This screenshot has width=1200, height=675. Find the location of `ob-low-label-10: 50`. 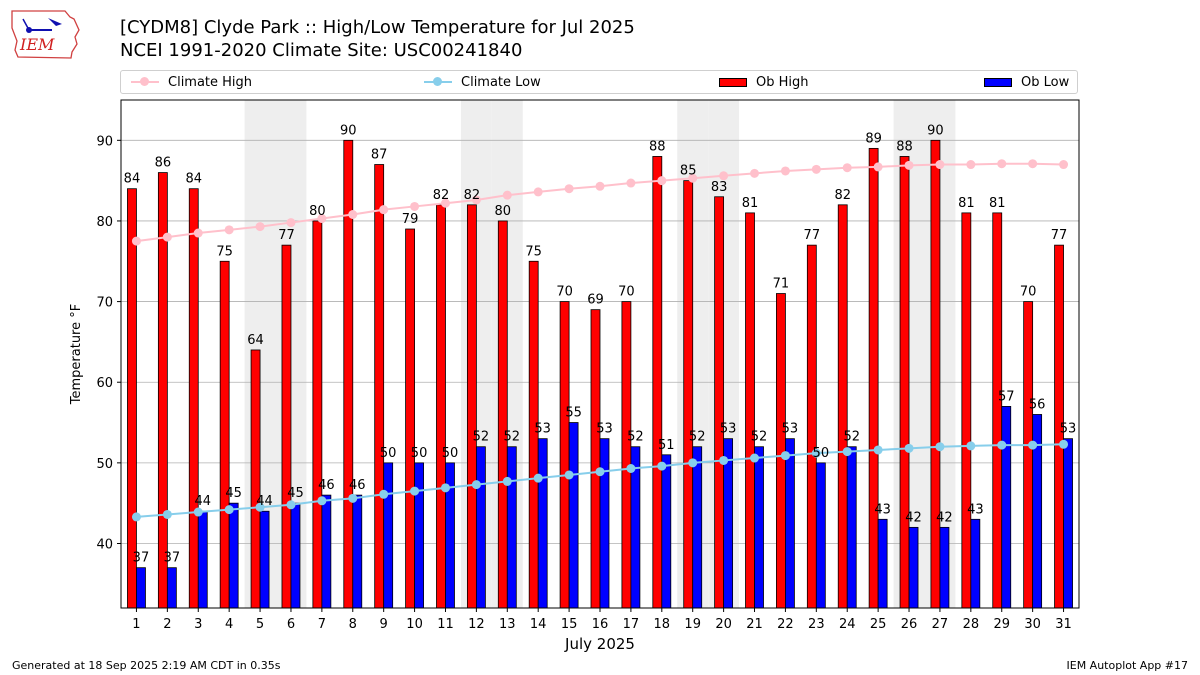

ob-low-label-10: 50 is located at coordinates (419, 453).